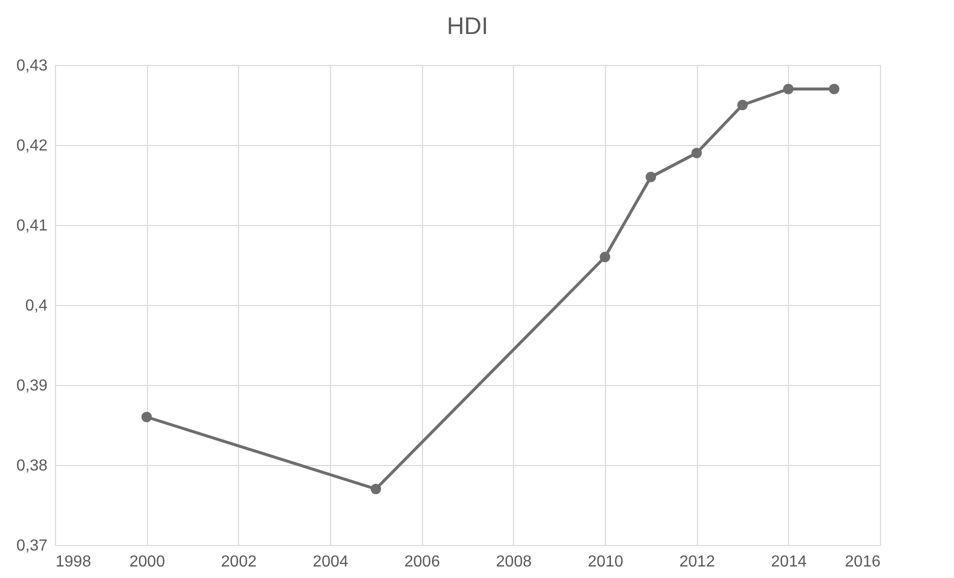 This screenshot has width=954, height=578. Describe the element at coordinates (32, 546) in the screenshot. I see `y-tick-label: 0,37` at that location.